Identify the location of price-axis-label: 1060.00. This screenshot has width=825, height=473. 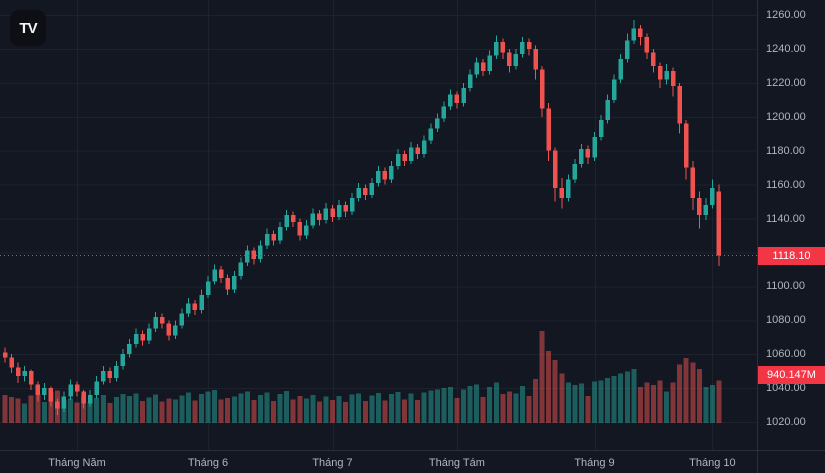
(786, 354).